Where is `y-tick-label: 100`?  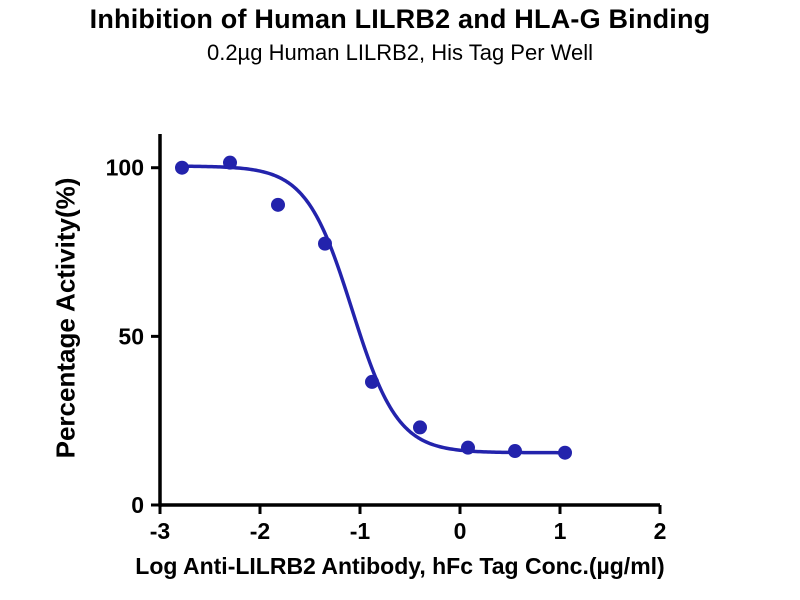 y-tick-label: 100 is located at coordinates (125, 168).